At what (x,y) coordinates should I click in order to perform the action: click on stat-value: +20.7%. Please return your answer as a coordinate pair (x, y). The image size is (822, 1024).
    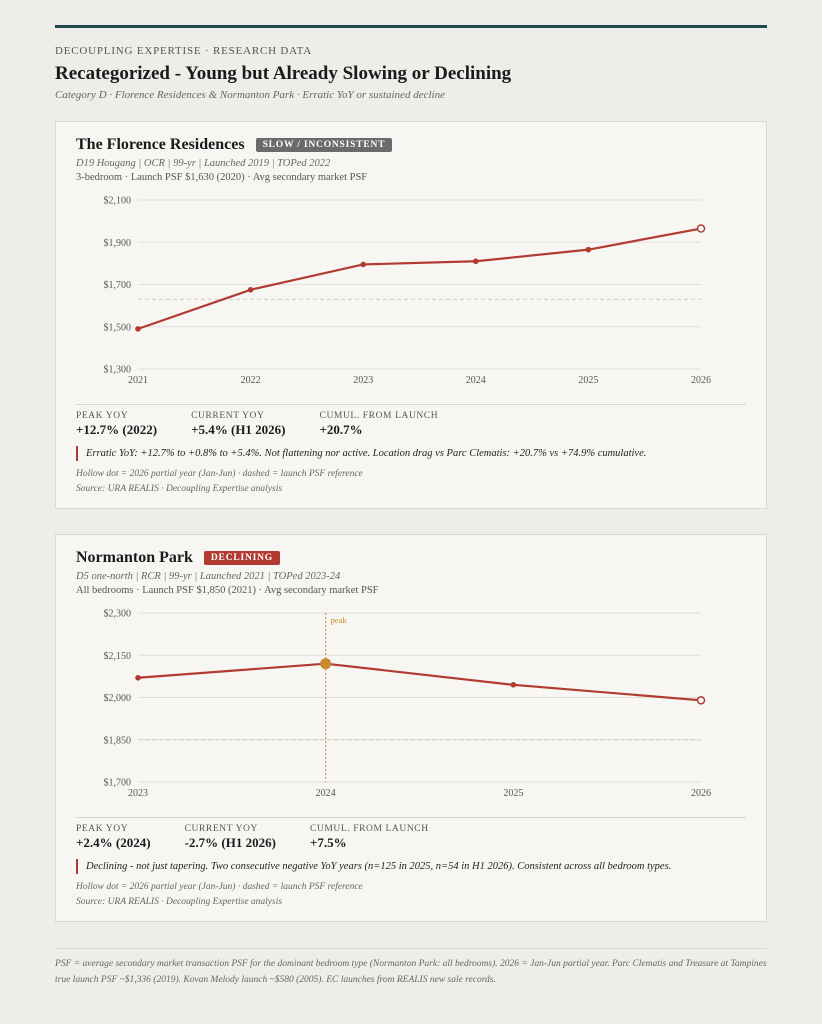
    Looking at the image, I should click on (341, 429).